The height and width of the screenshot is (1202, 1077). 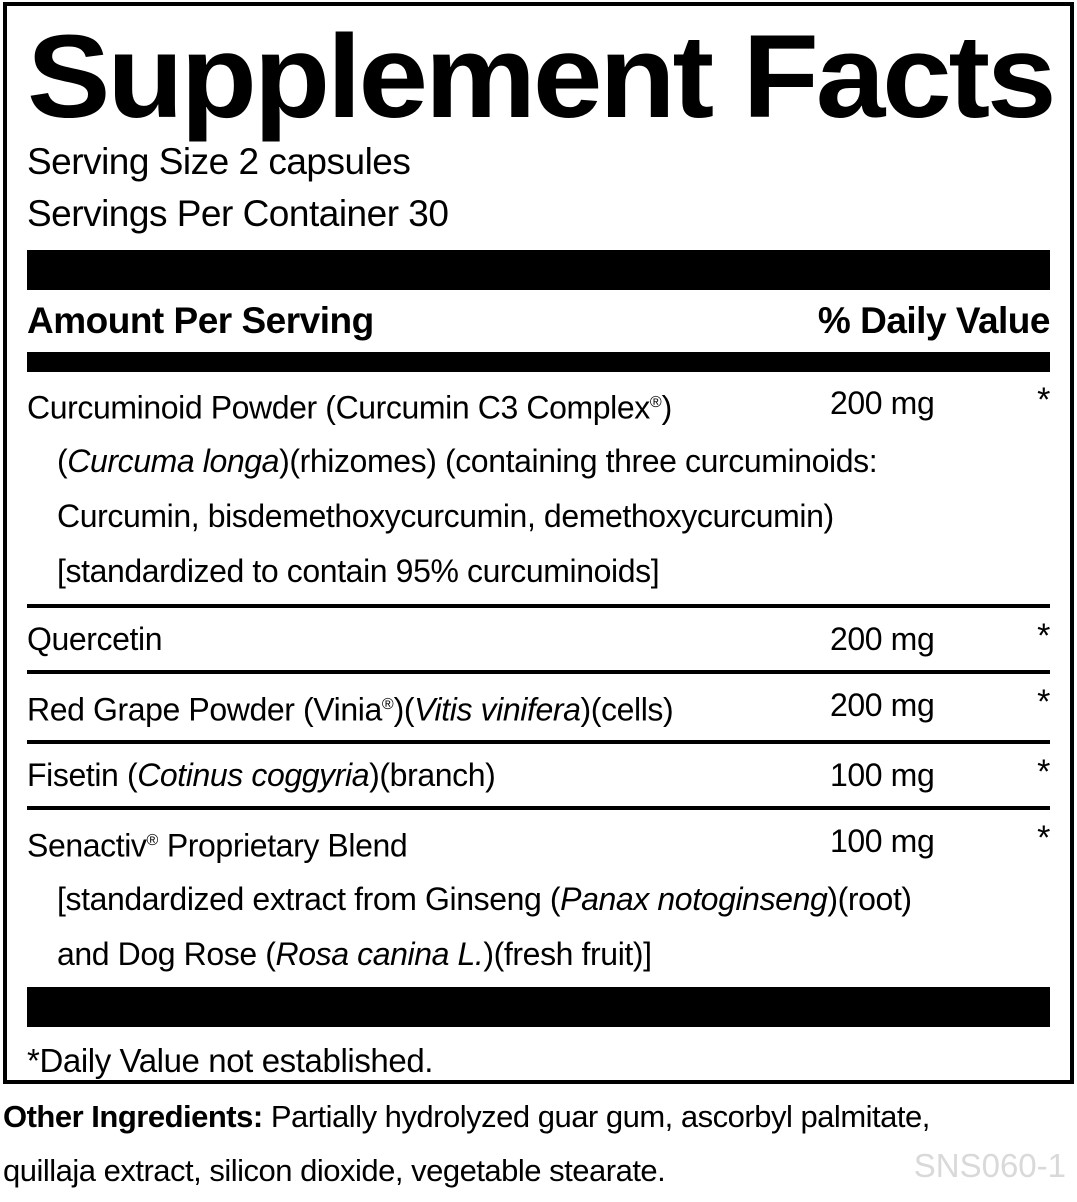 What do you see at coordinates (934, 320) in the screenshot?
I see `daily-value-header: % Daily Value` at bounding box center [934, 320].